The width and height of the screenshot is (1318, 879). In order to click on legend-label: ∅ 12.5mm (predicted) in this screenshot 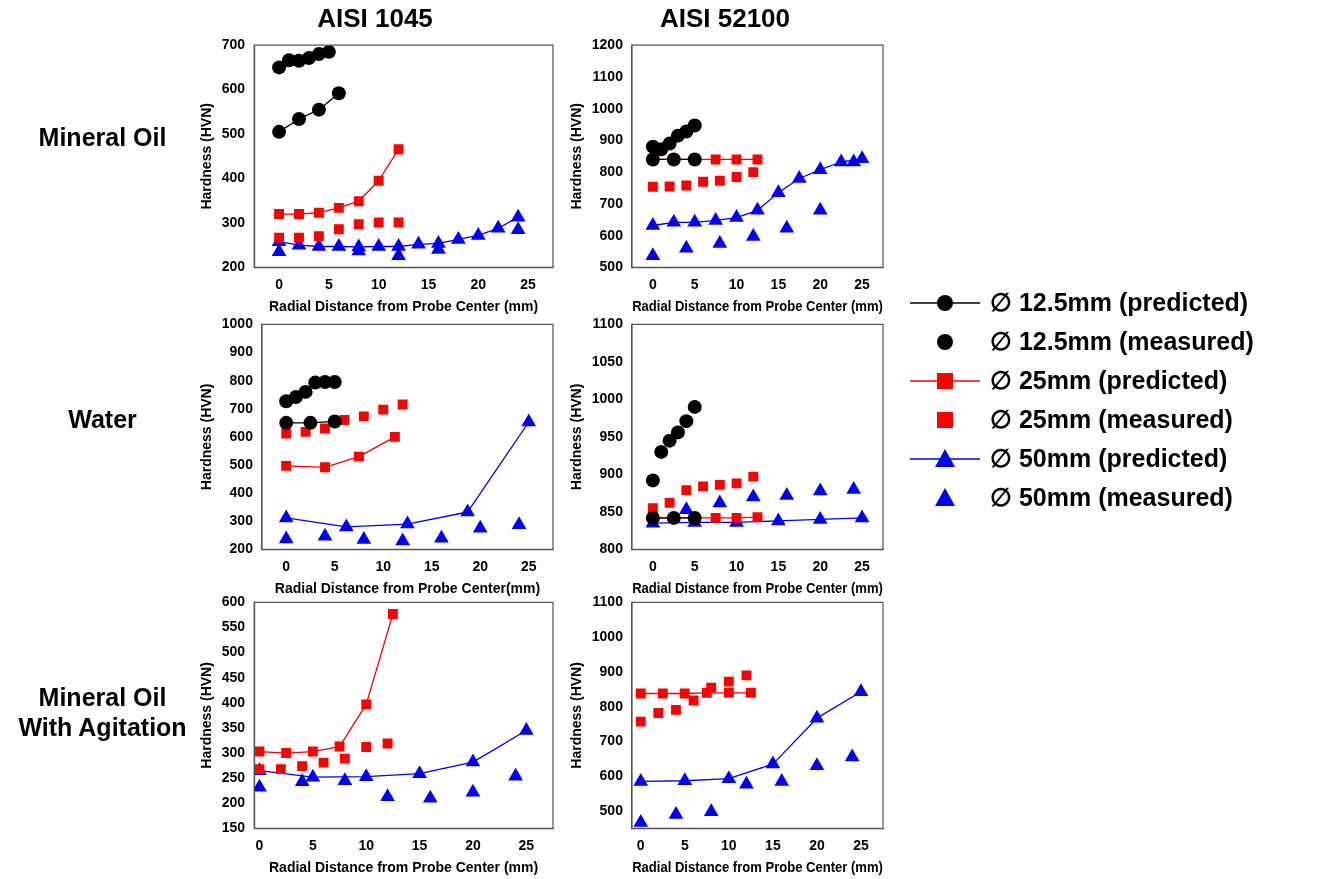, I will do `click(1119, 302)`.